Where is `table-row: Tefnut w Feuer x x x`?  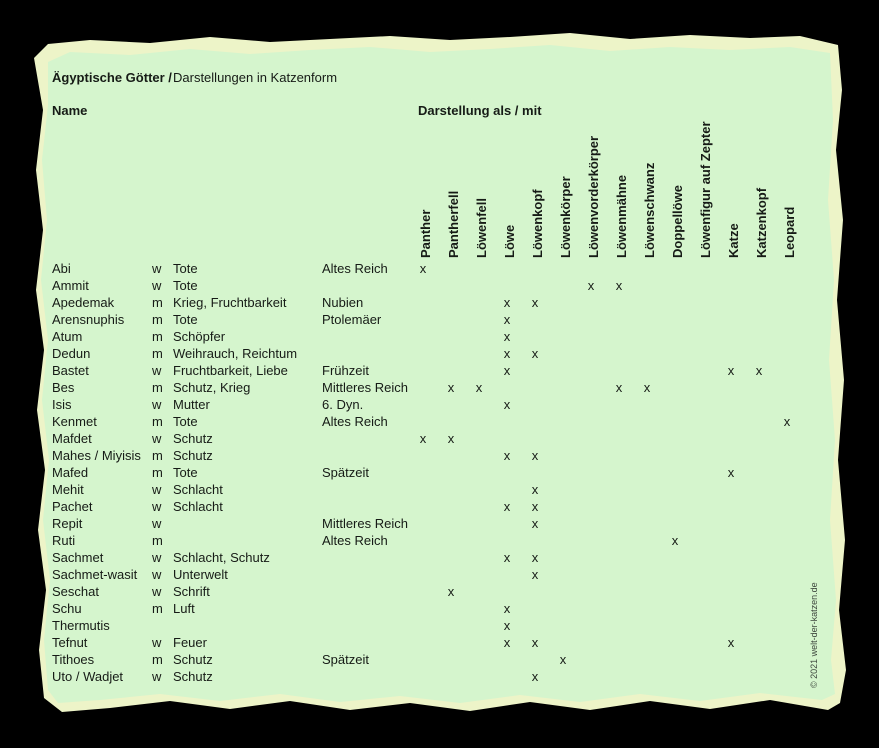
table-row: Tefnut w Feuer x x x is located at coordinates (439, 643).